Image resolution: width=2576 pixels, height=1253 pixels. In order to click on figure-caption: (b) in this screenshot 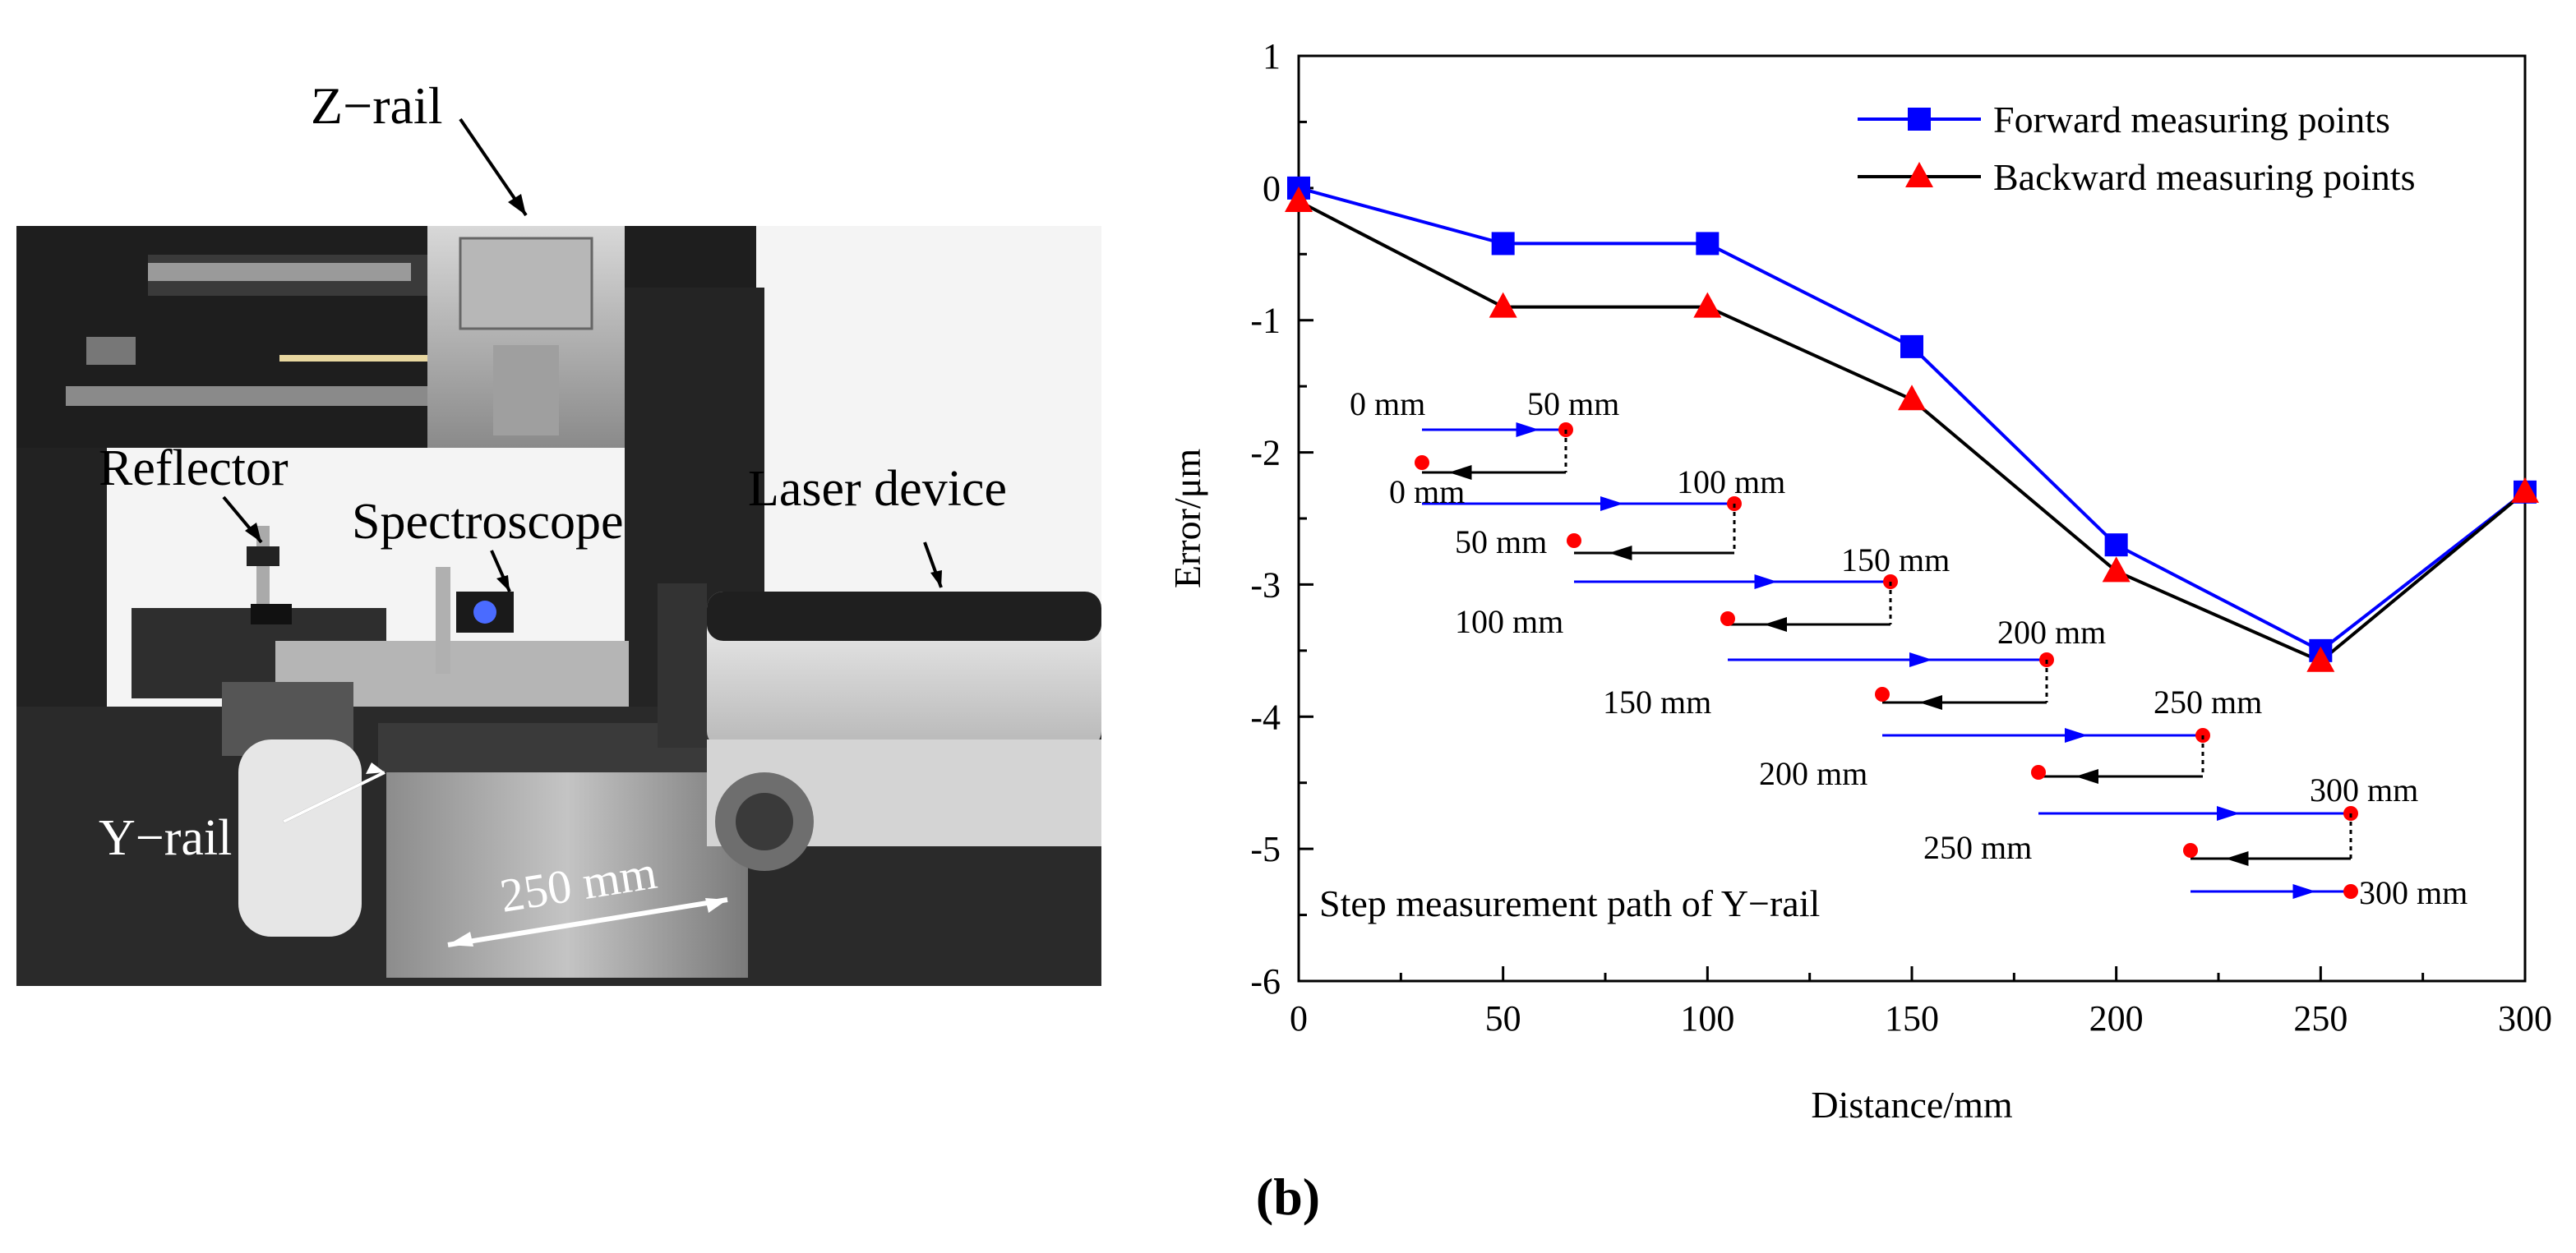, I will do `click(1288, 1197)`.